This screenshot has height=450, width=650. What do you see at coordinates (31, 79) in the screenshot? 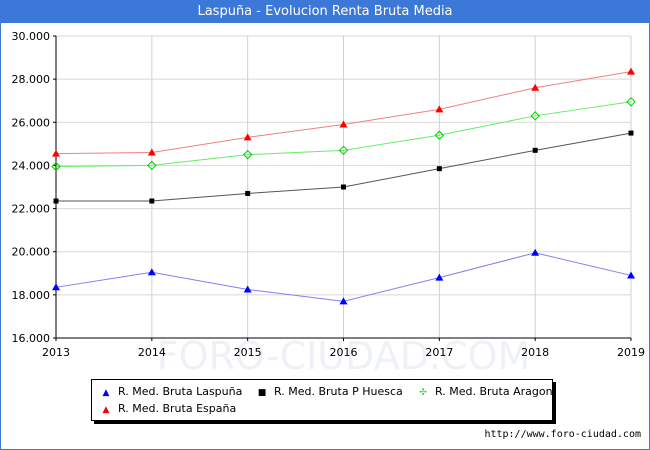
I see `y-tick-label: 28.000` at bounding box center [31, 79].